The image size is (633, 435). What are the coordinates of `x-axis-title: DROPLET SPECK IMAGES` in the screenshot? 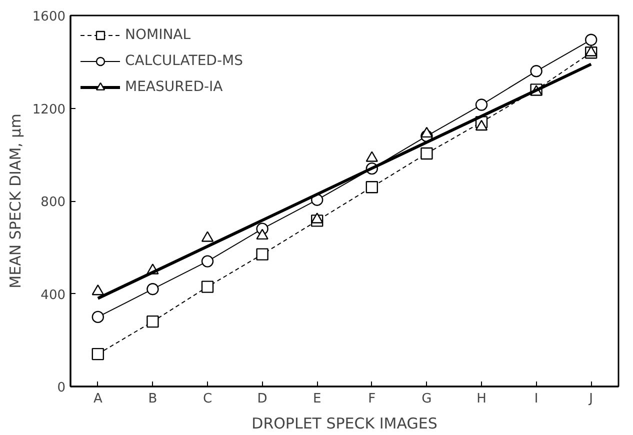 It's located at (345, 423).